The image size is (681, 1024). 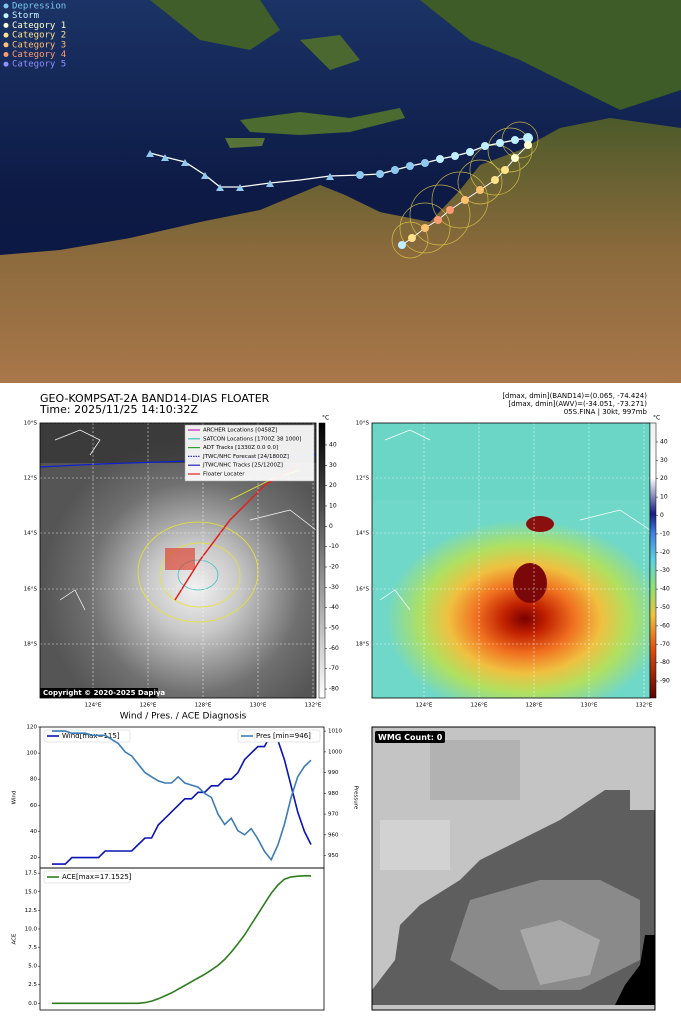 I want to click on series-line, so click(x=182, y=798).